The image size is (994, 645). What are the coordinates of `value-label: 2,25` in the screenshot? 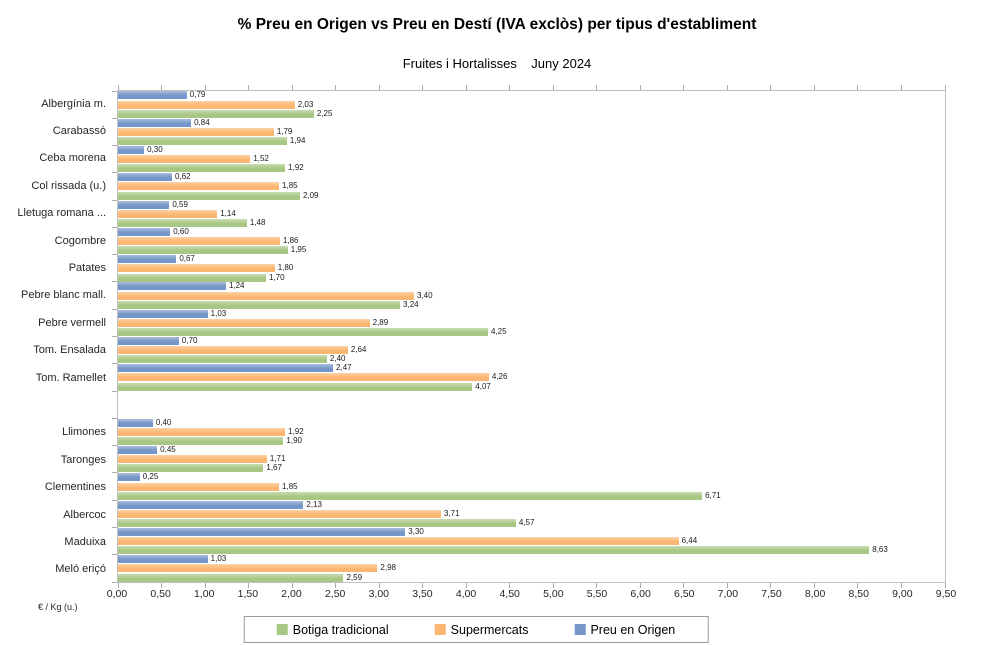 It's located at (324, 113).